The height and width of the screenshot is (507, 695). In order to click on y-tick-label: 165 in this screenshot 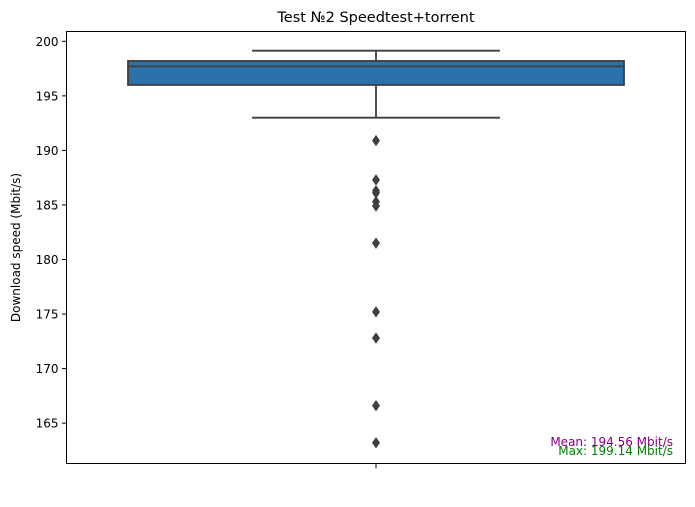, I will do `click(47, 424)`.